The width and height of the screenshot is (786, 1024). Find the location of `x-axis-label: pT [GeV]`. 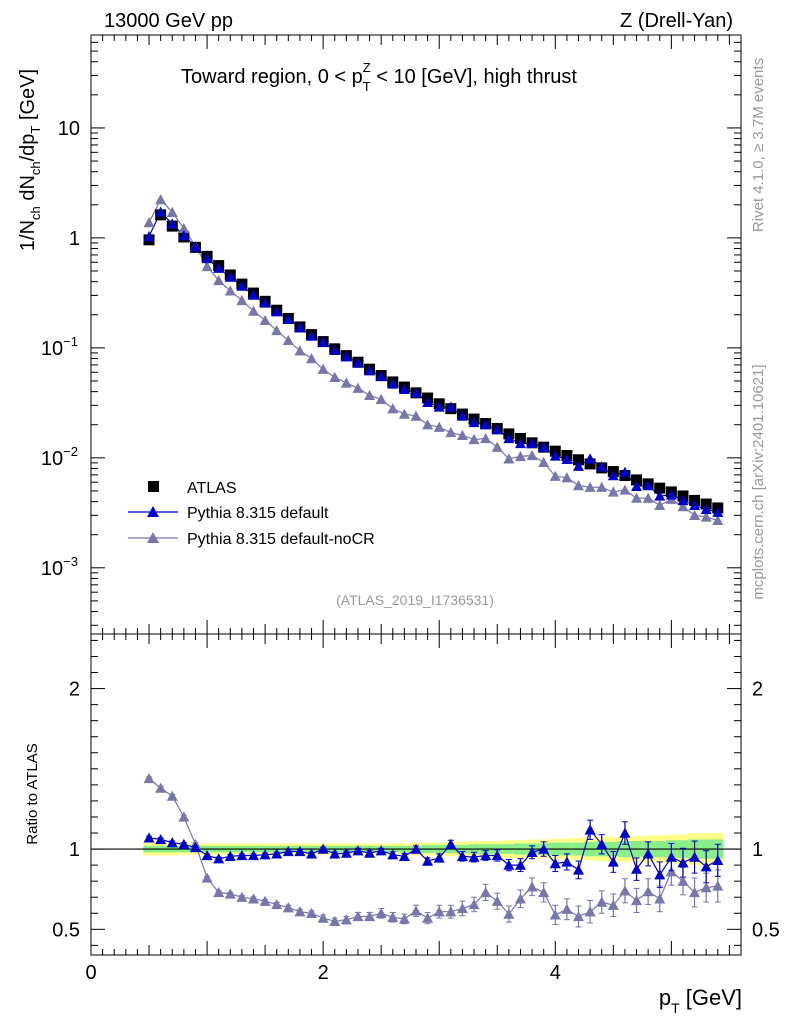

x-axis-label: pT [GeV] is located at coordinates (700, 1000).